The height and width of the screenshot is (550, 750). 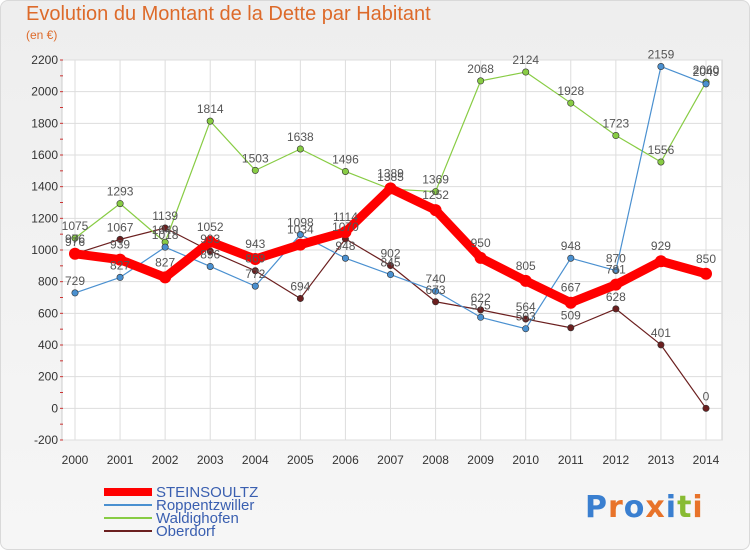 What do you see at coordinates (435, 460) in the screenshot?
I see `x-tick-label: 2008` at bounding box center [435, 460].